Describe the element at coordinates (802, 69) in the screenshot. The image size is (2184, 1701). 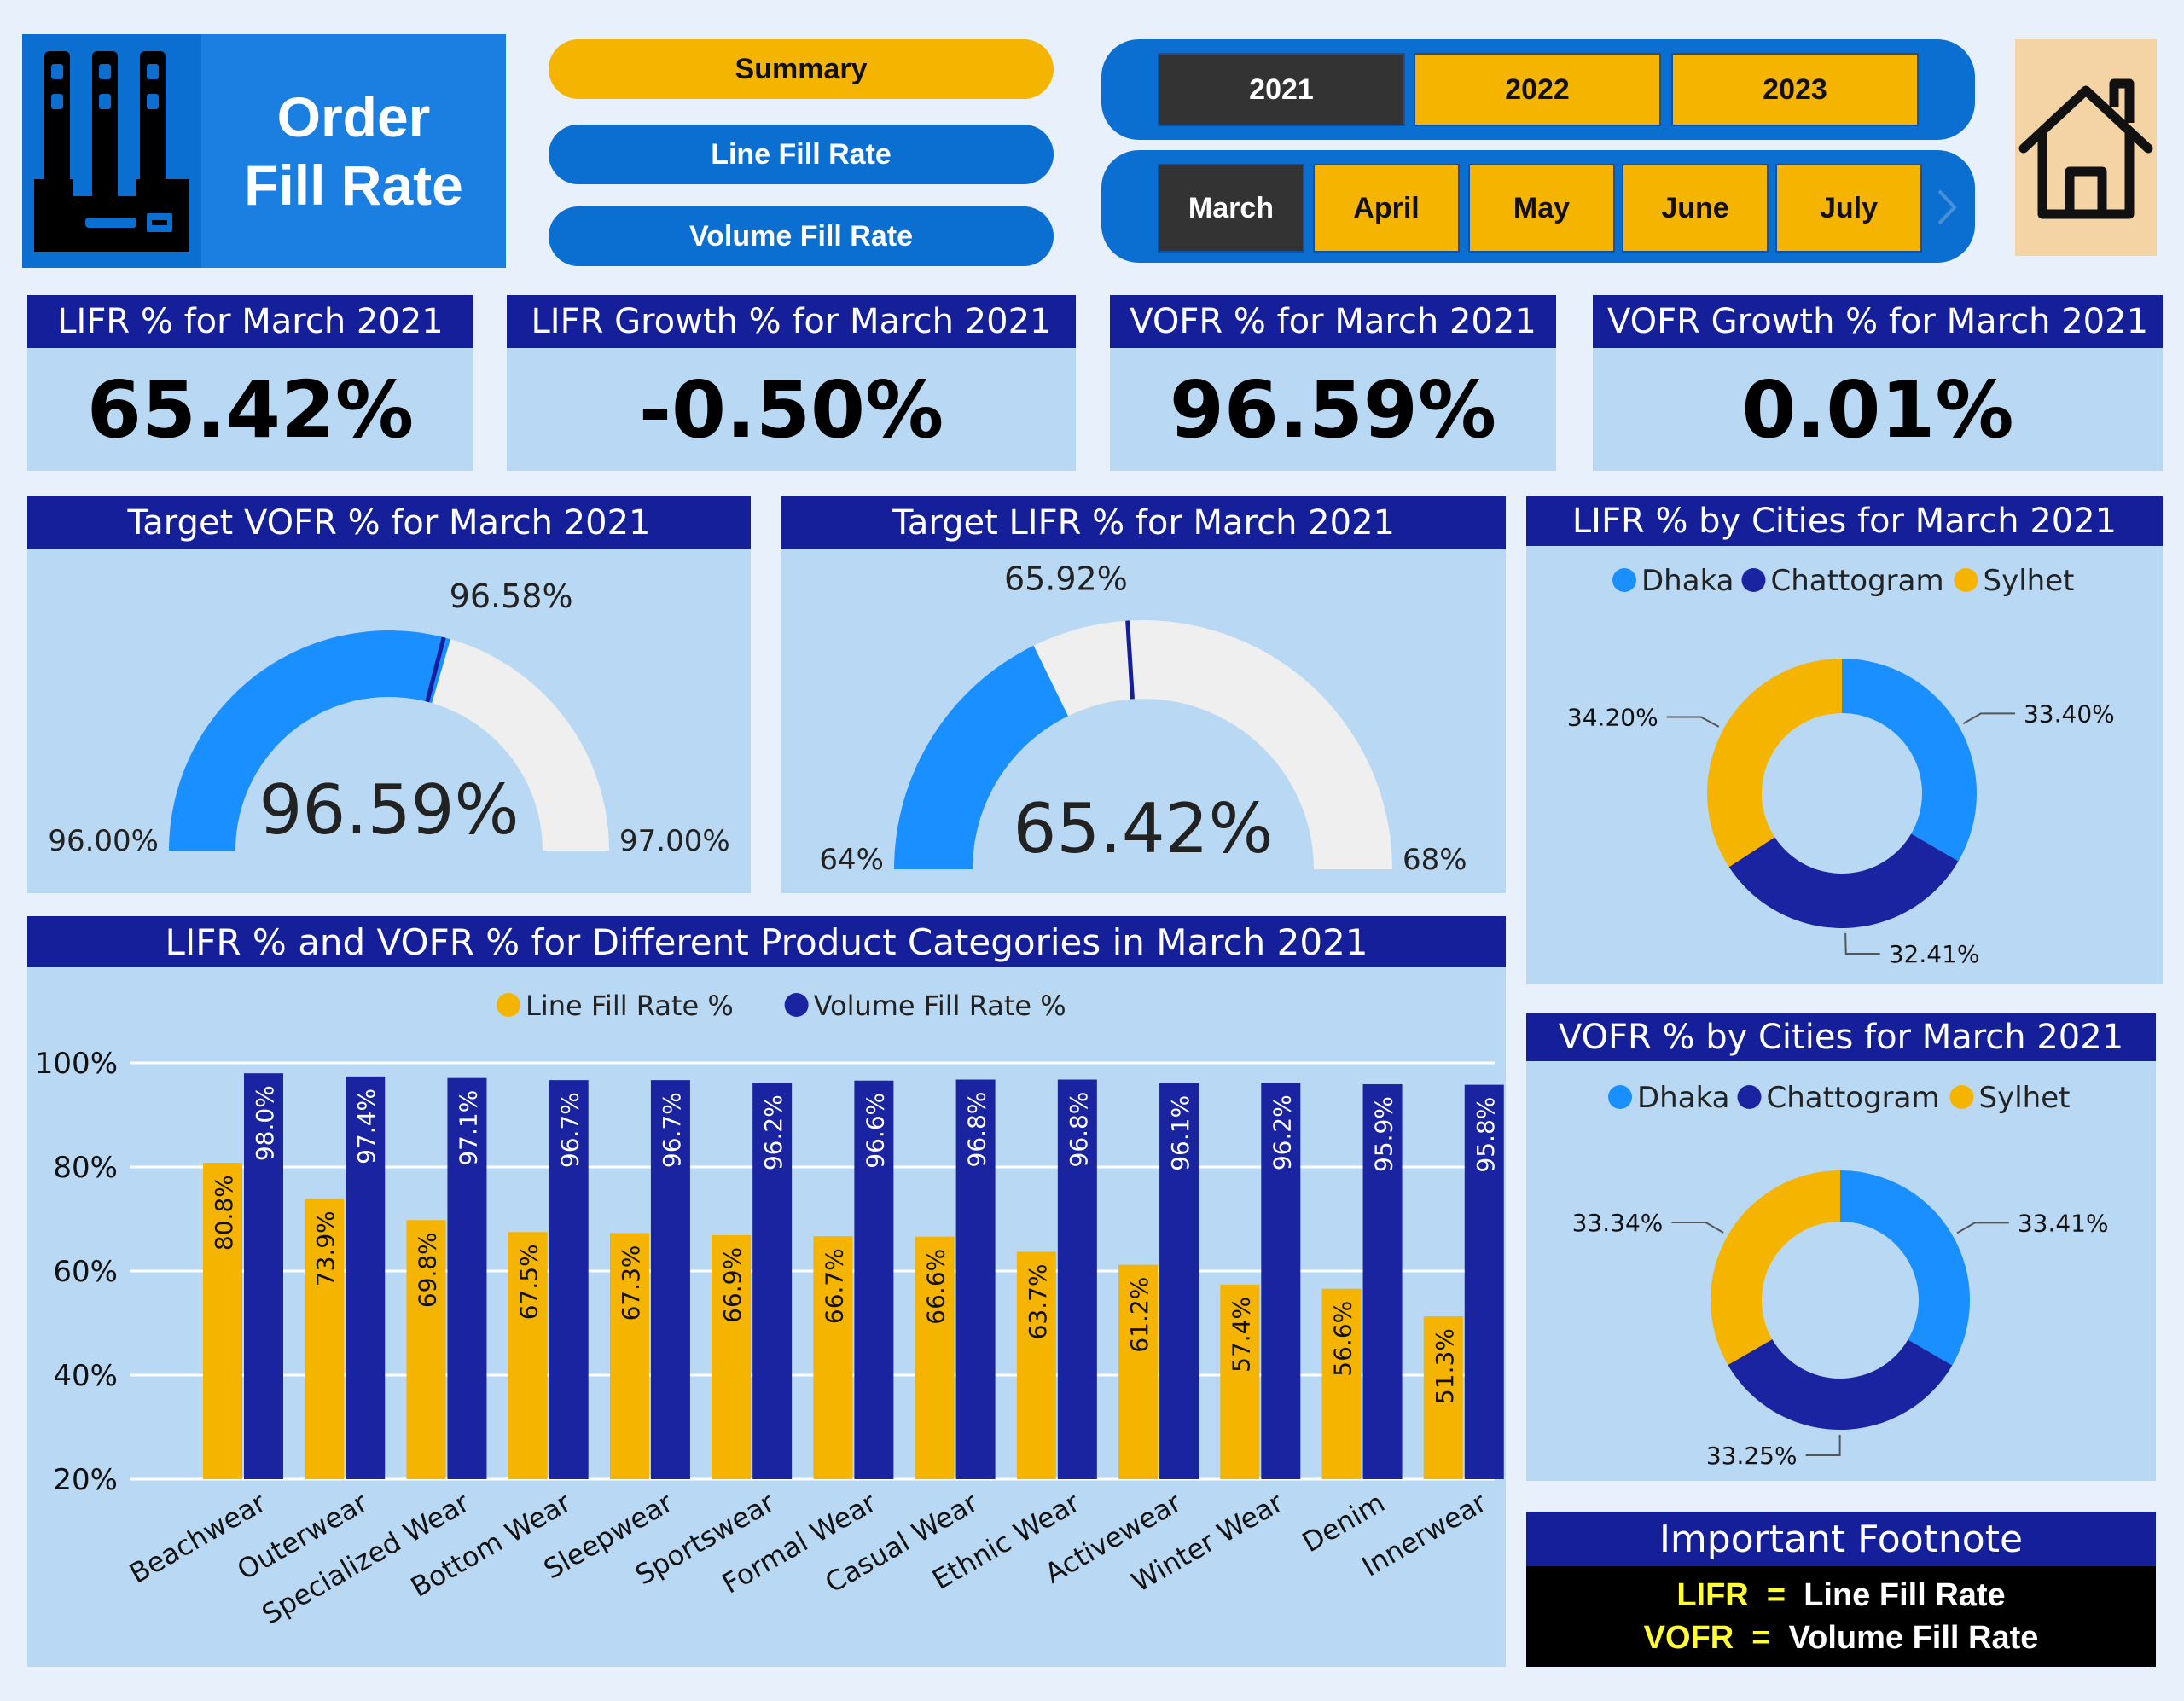
I see `summary-nav-button: Summary` at that location.